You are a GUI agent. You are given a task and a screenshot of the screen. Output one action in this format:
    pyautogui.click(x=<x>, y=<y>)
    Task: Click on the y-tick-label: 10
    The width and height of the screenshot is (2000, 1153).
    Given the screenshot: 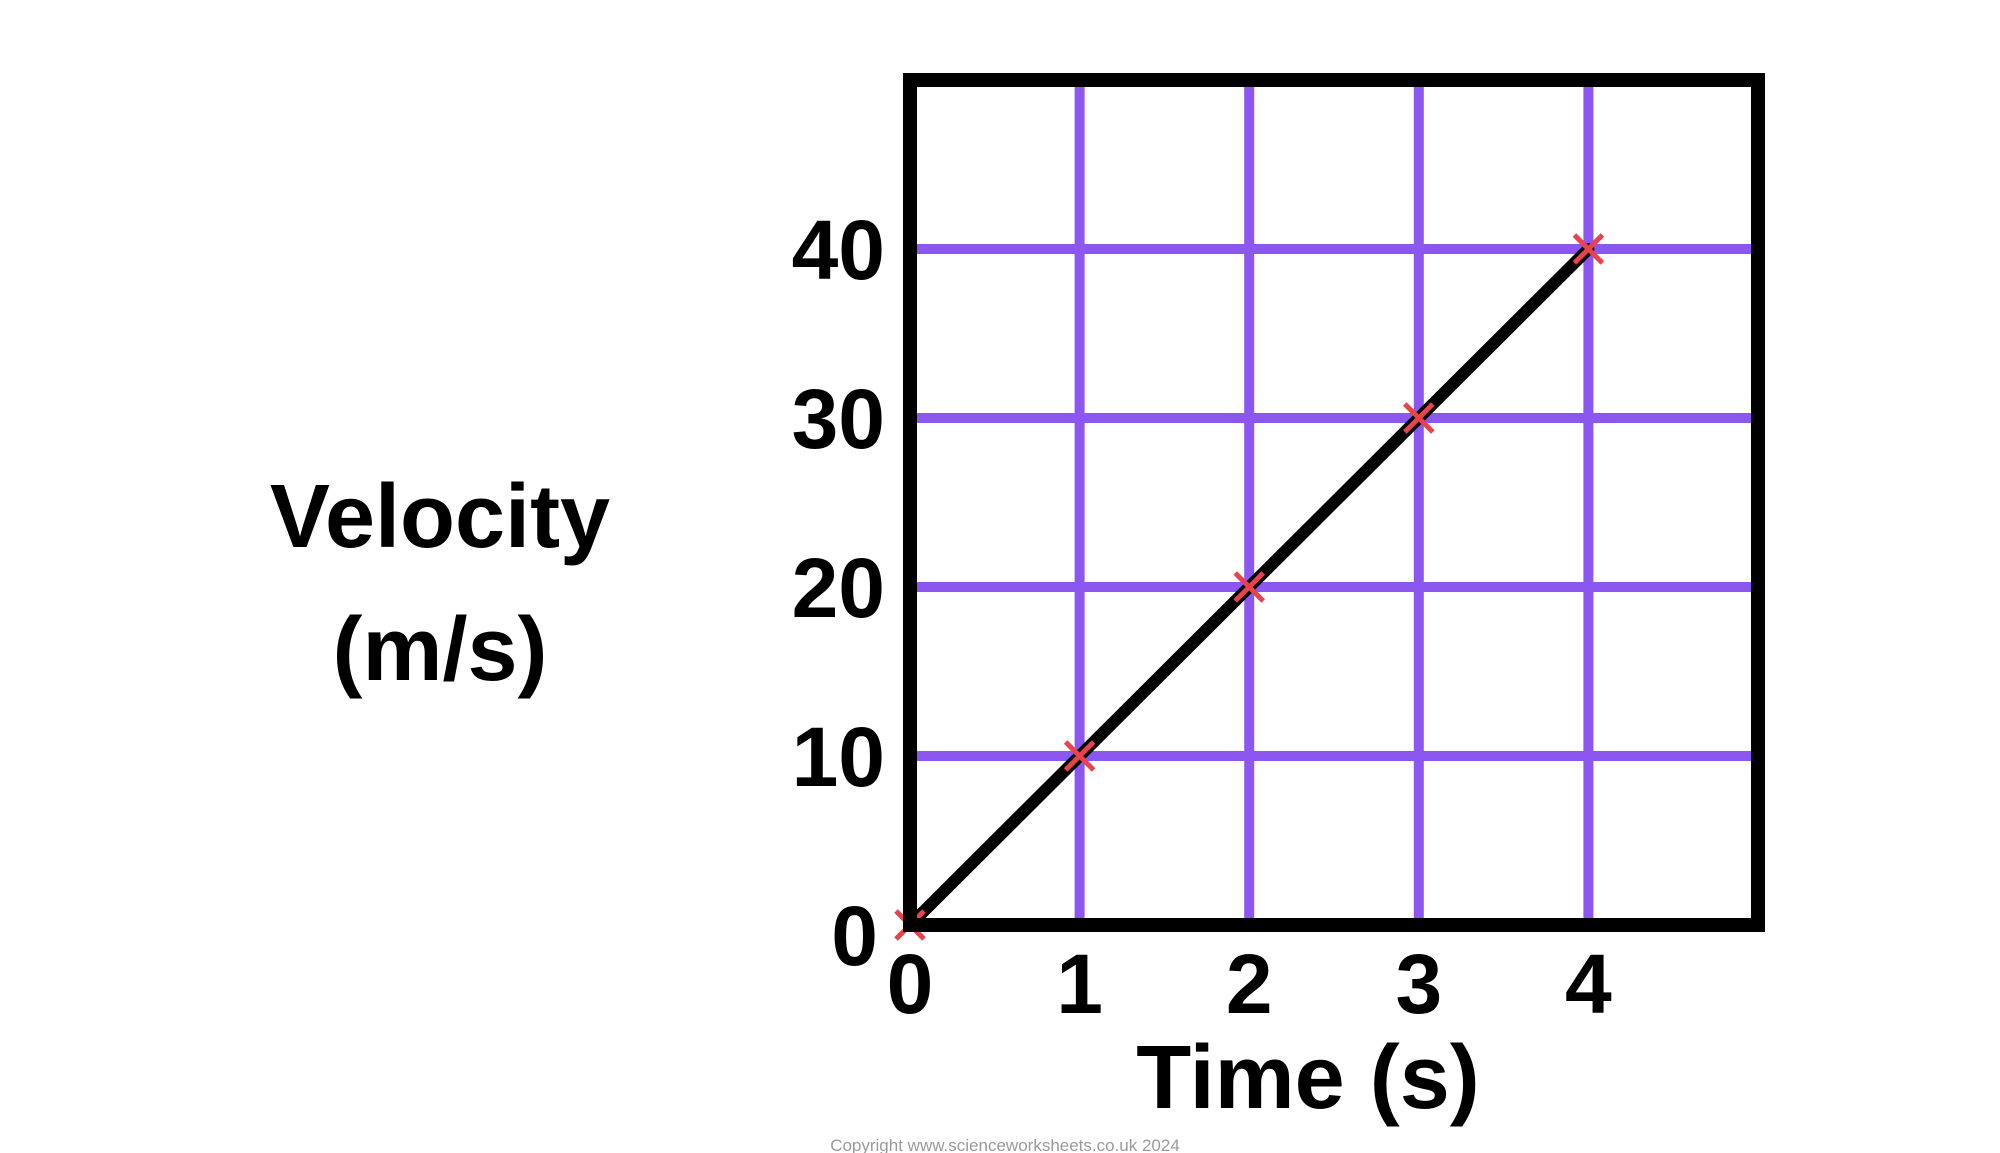 What is the action you would take?
    pyautogui.click(x=838, y=757)
    